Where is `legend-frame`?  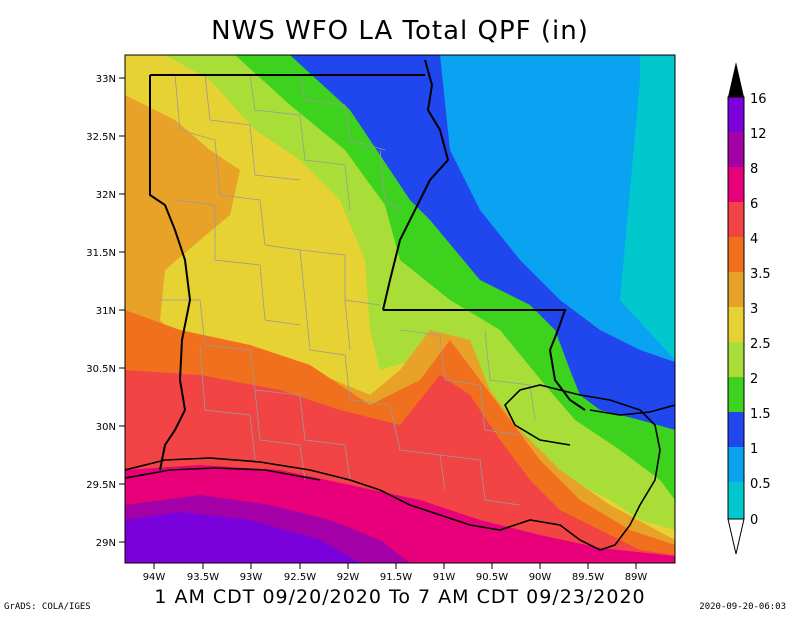 legend-frame is located at coordinates (736, 308).